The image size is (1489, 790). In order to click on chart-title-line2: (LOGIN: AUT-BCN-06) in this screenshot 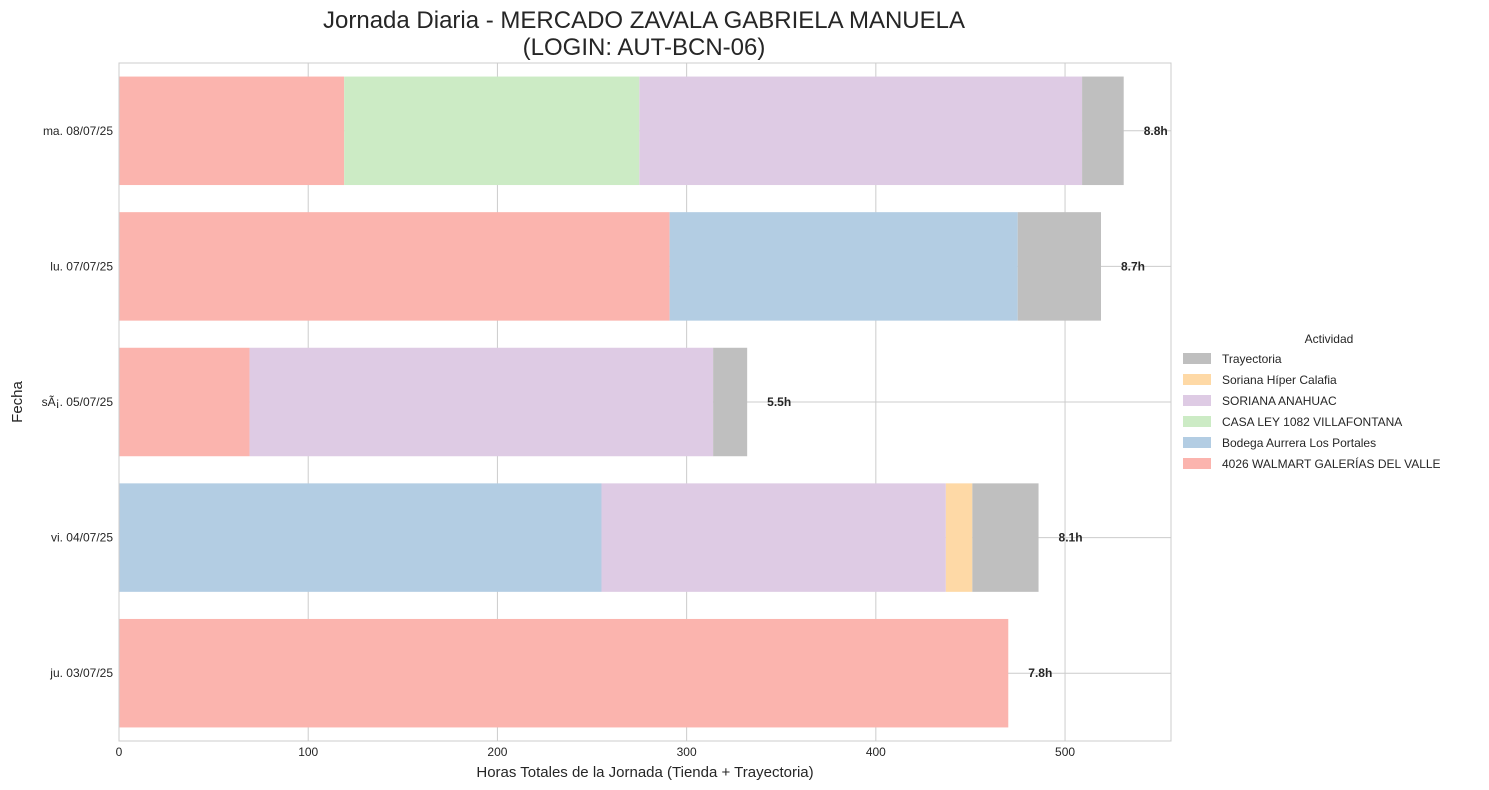, I will do `click(644, 47)`.